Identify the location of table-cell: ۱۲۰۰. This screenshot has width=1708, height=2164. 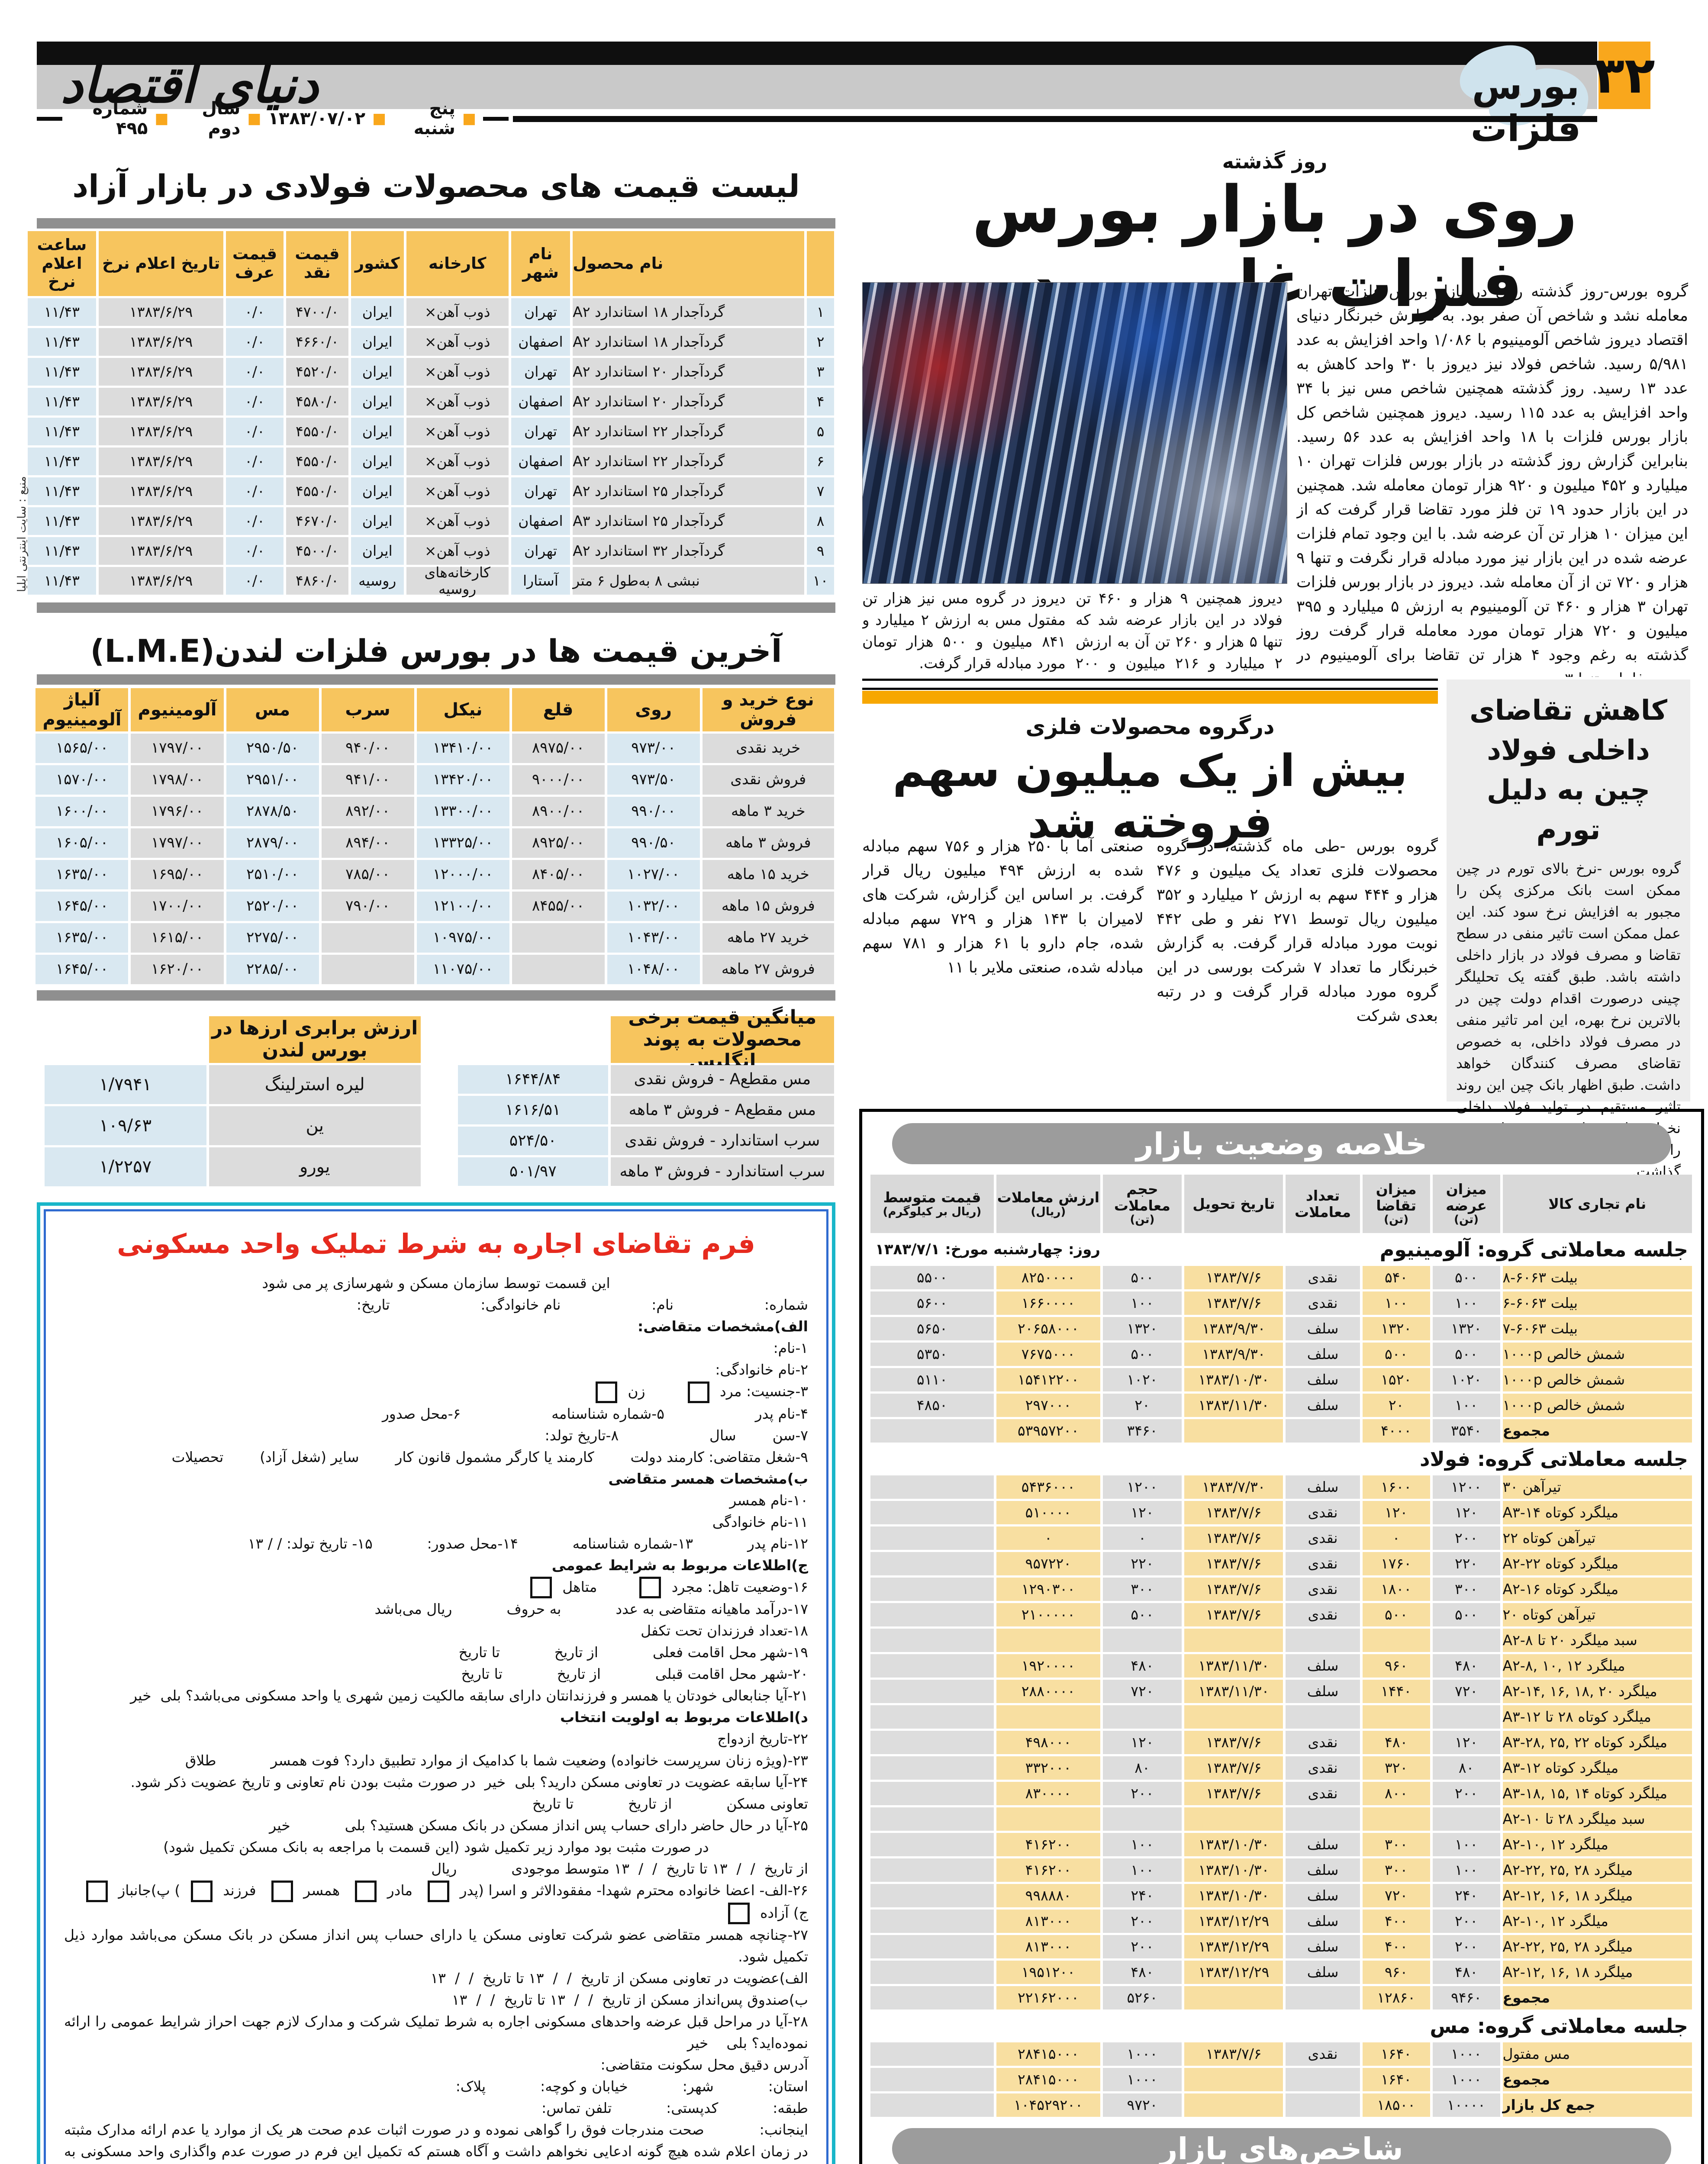
(1466, 1487).